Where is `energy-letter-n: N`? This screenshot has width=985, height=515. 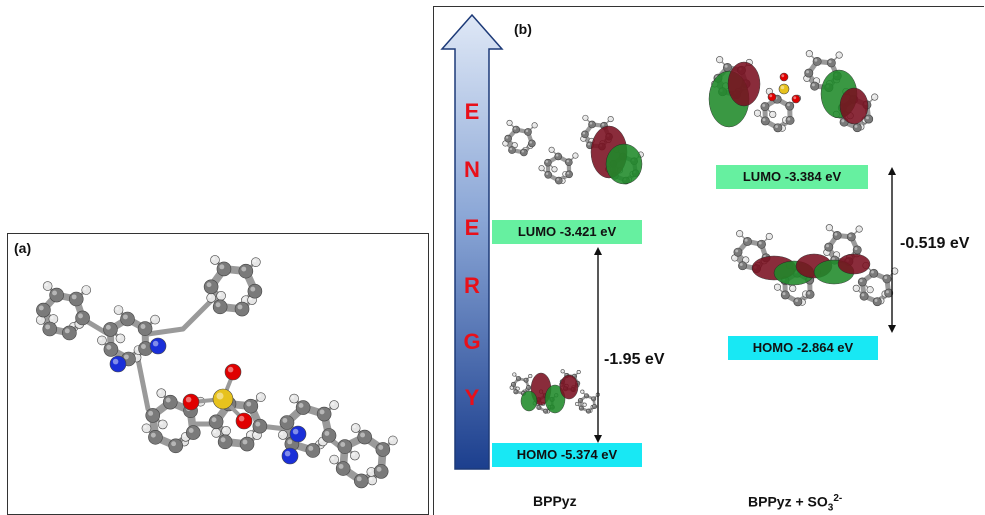 energy-letter-n: N is located at coordinates (472, 169).